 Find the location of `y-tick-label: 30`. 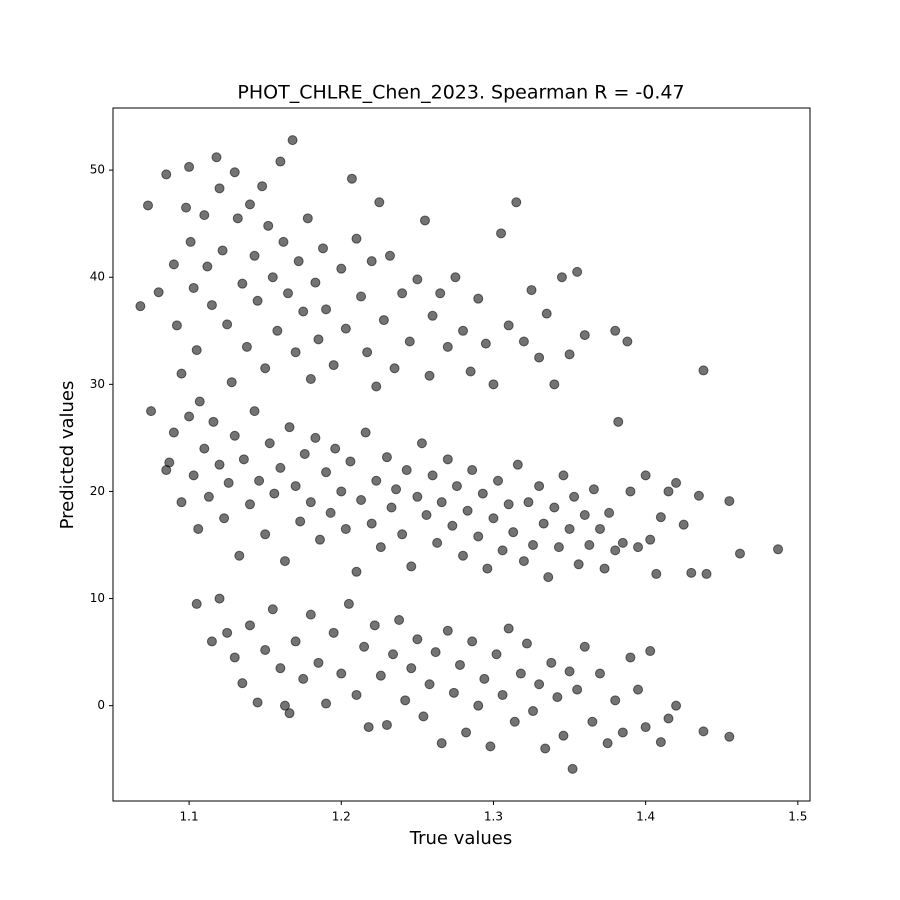

y-tick-label: 30 is located at coordinates (97, 384).